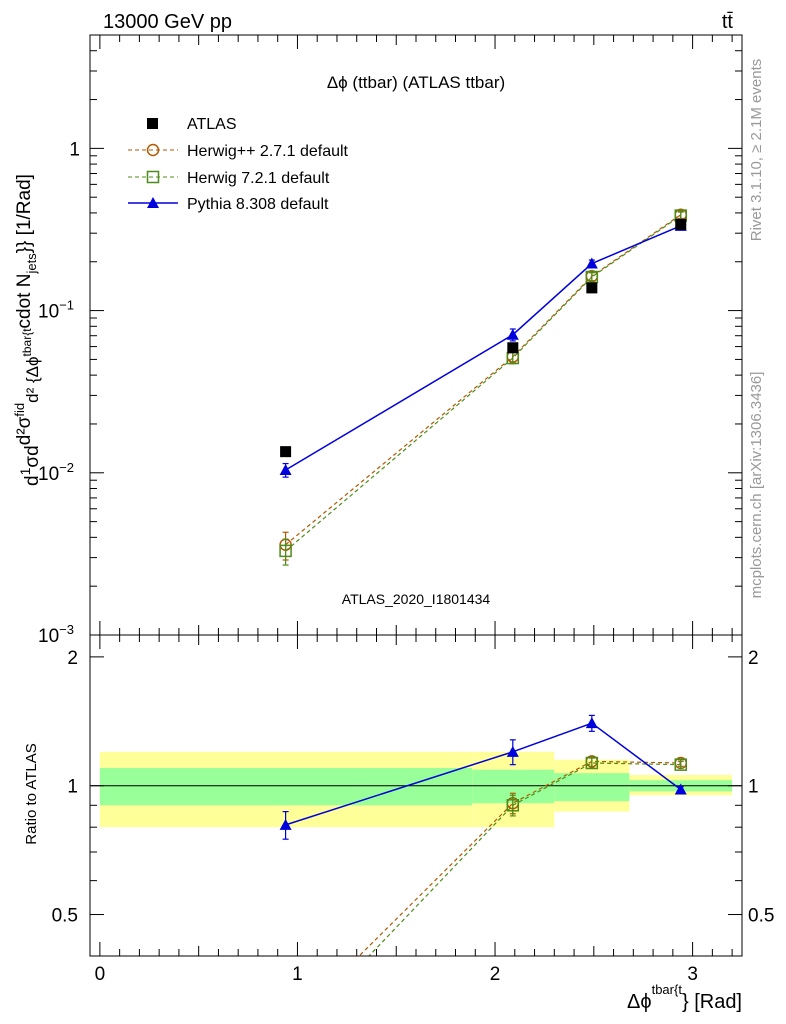  I want to click on legend-entry-herwig7: Herwig 7.2.1 default, so click(229, 178).